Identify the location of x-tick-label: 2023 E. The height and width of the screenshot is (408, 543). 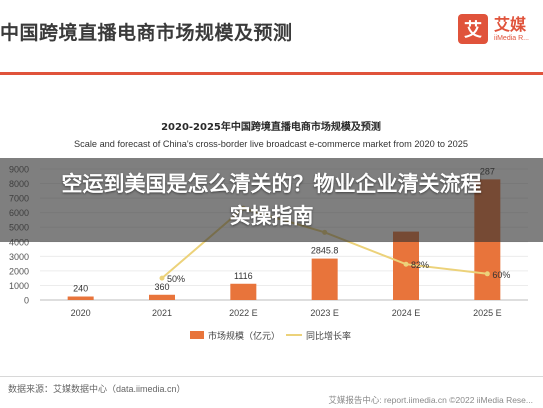
(324, 313).